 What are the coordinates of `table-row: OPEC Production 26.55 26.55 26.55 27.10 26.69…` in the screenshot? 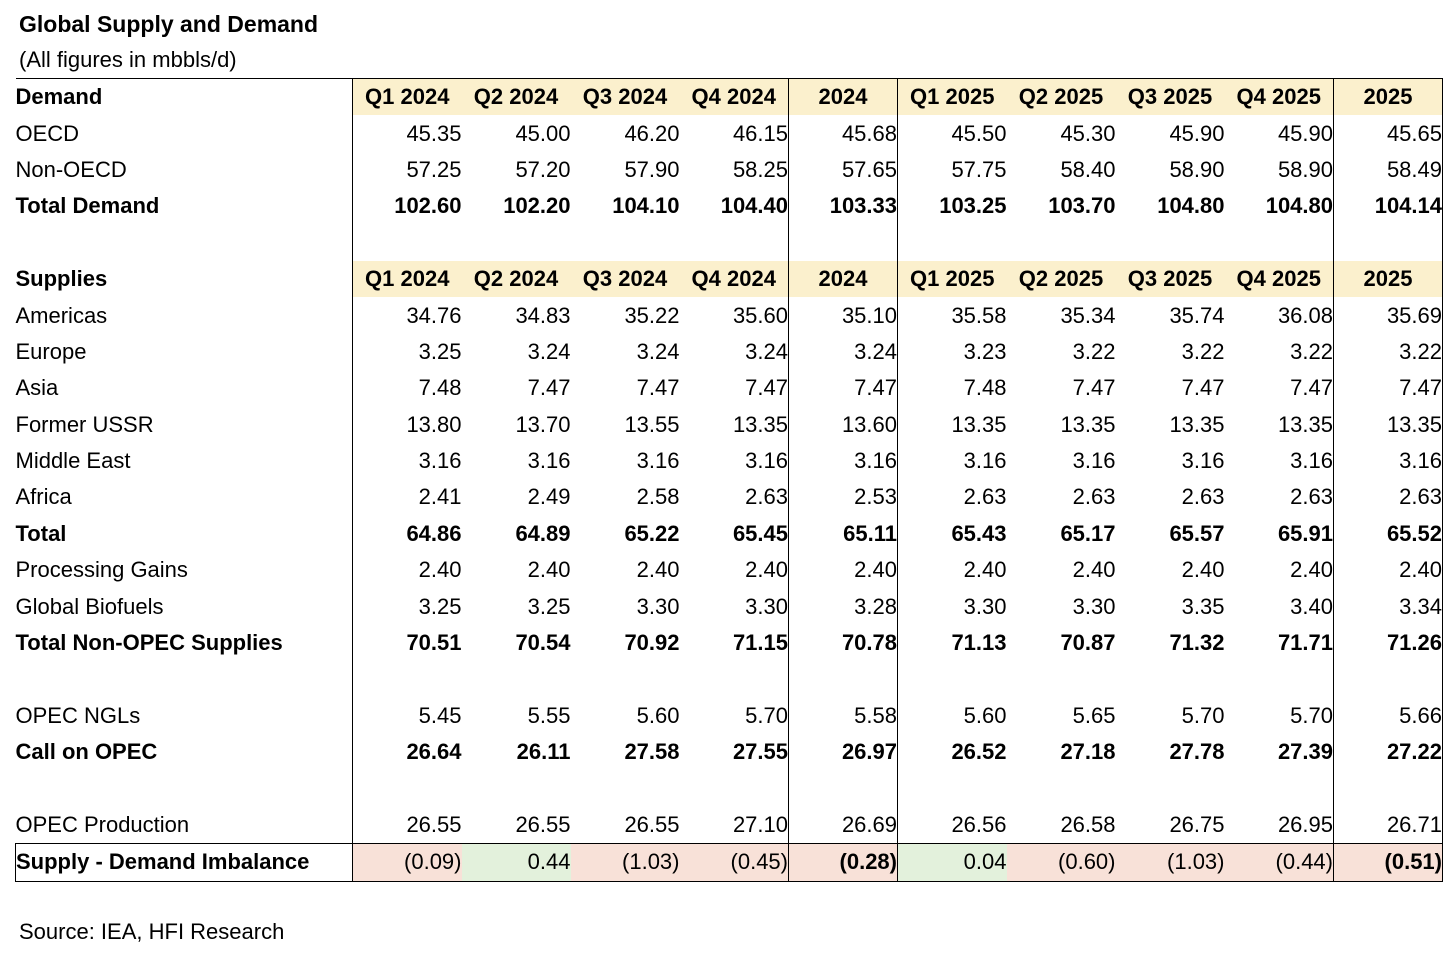 It's located at (729, 825).